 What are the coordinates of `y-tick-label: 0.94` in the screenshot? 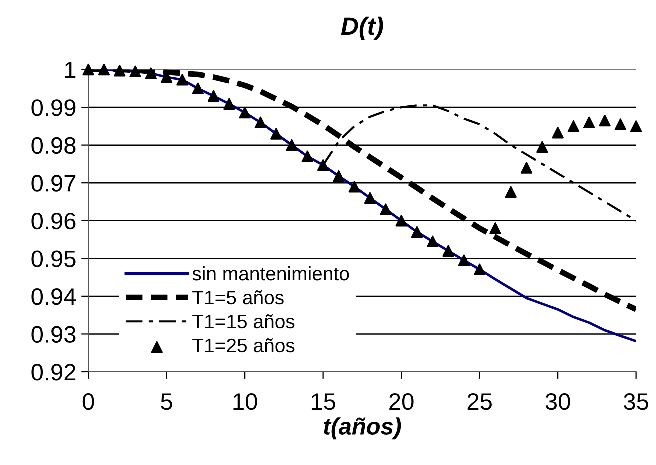 It's located at (54, 297).